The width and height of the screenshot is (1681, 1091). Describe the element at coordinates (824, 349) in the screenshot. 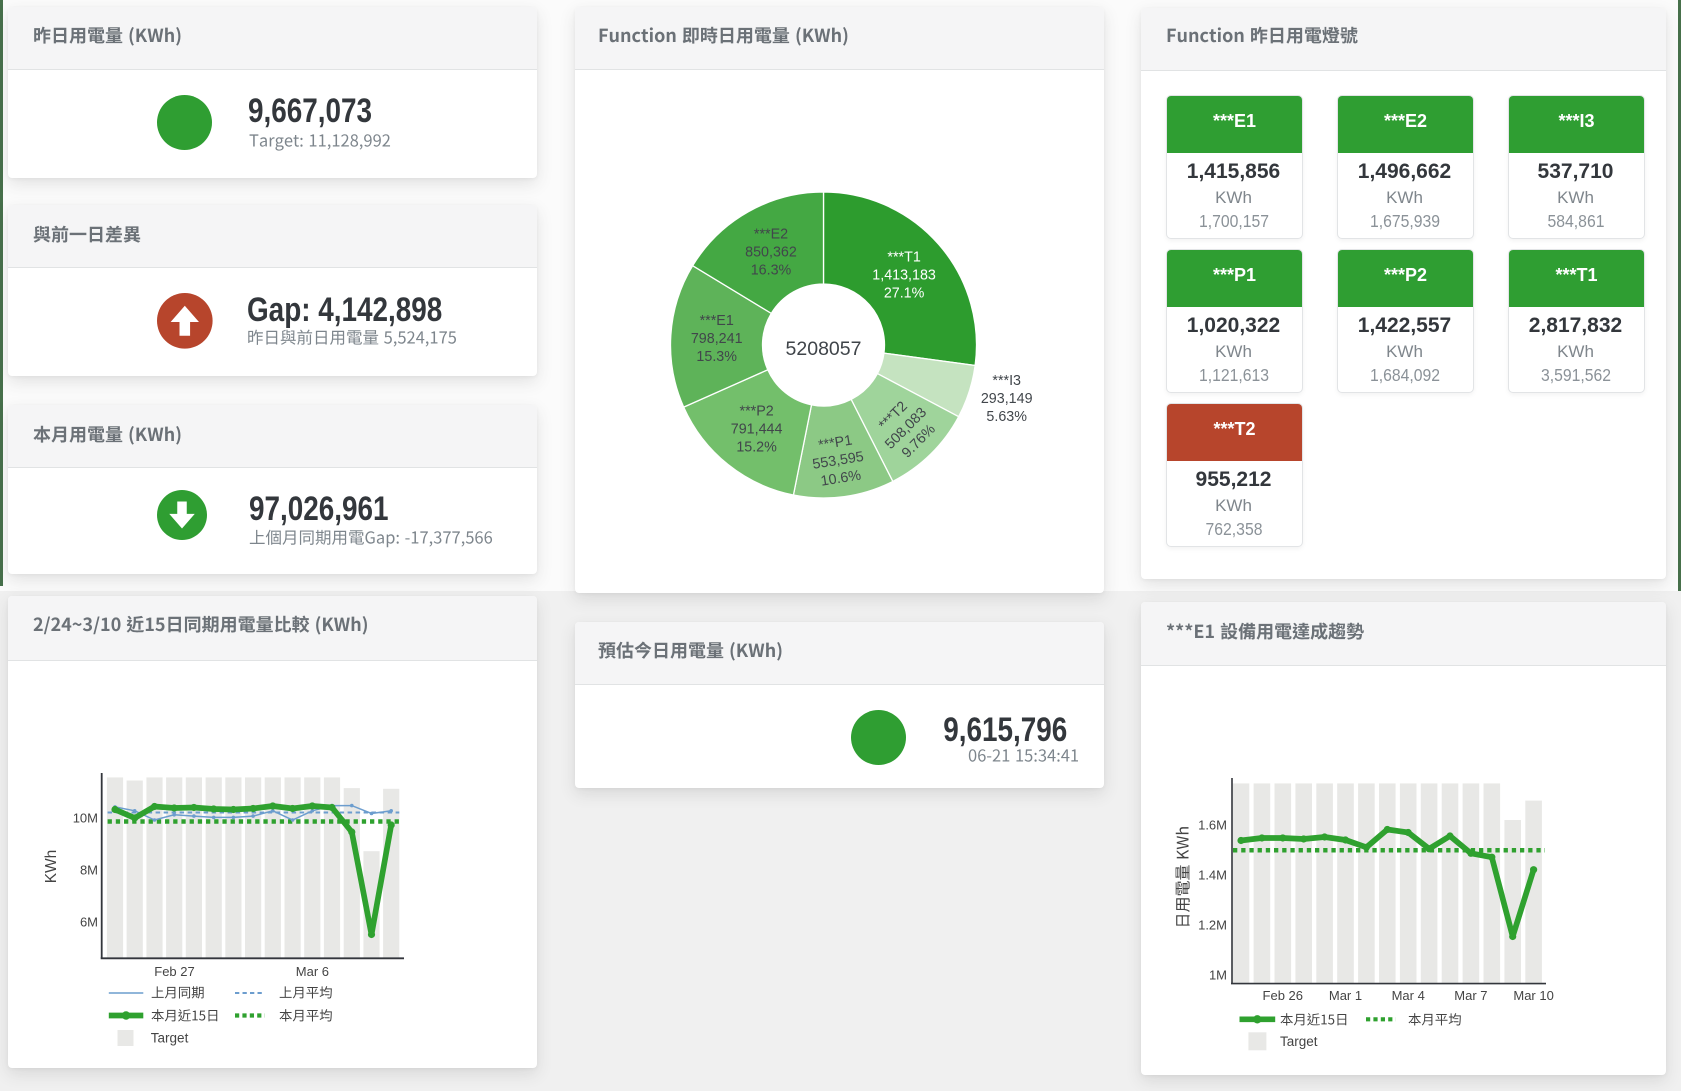

I see `svg-text: 5208057` at that location.